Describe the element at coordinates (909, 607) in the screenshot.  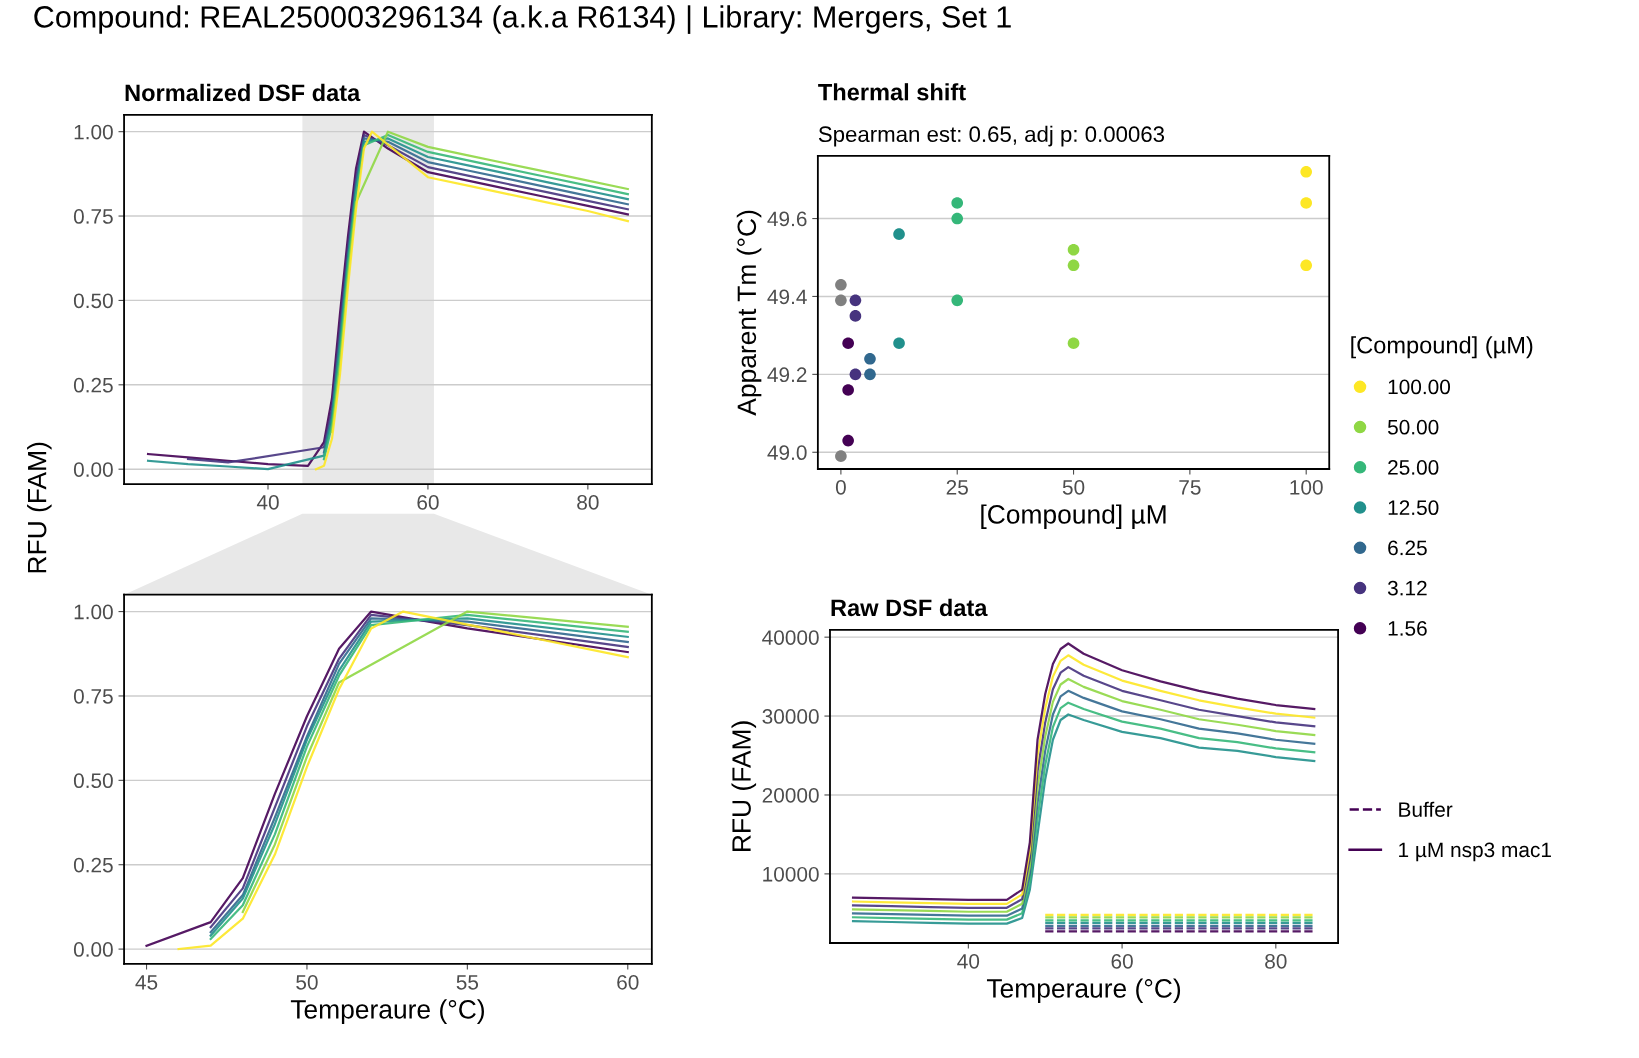
I see `chart-title: Raw DSF data` at that location.